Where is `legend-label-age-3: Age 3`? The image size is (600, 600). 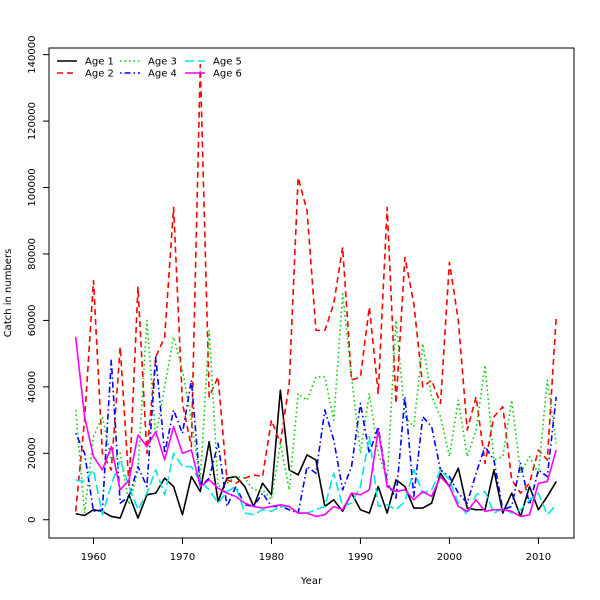 legend-label-age-3: Age 3 is located at coordinates (162, 62).